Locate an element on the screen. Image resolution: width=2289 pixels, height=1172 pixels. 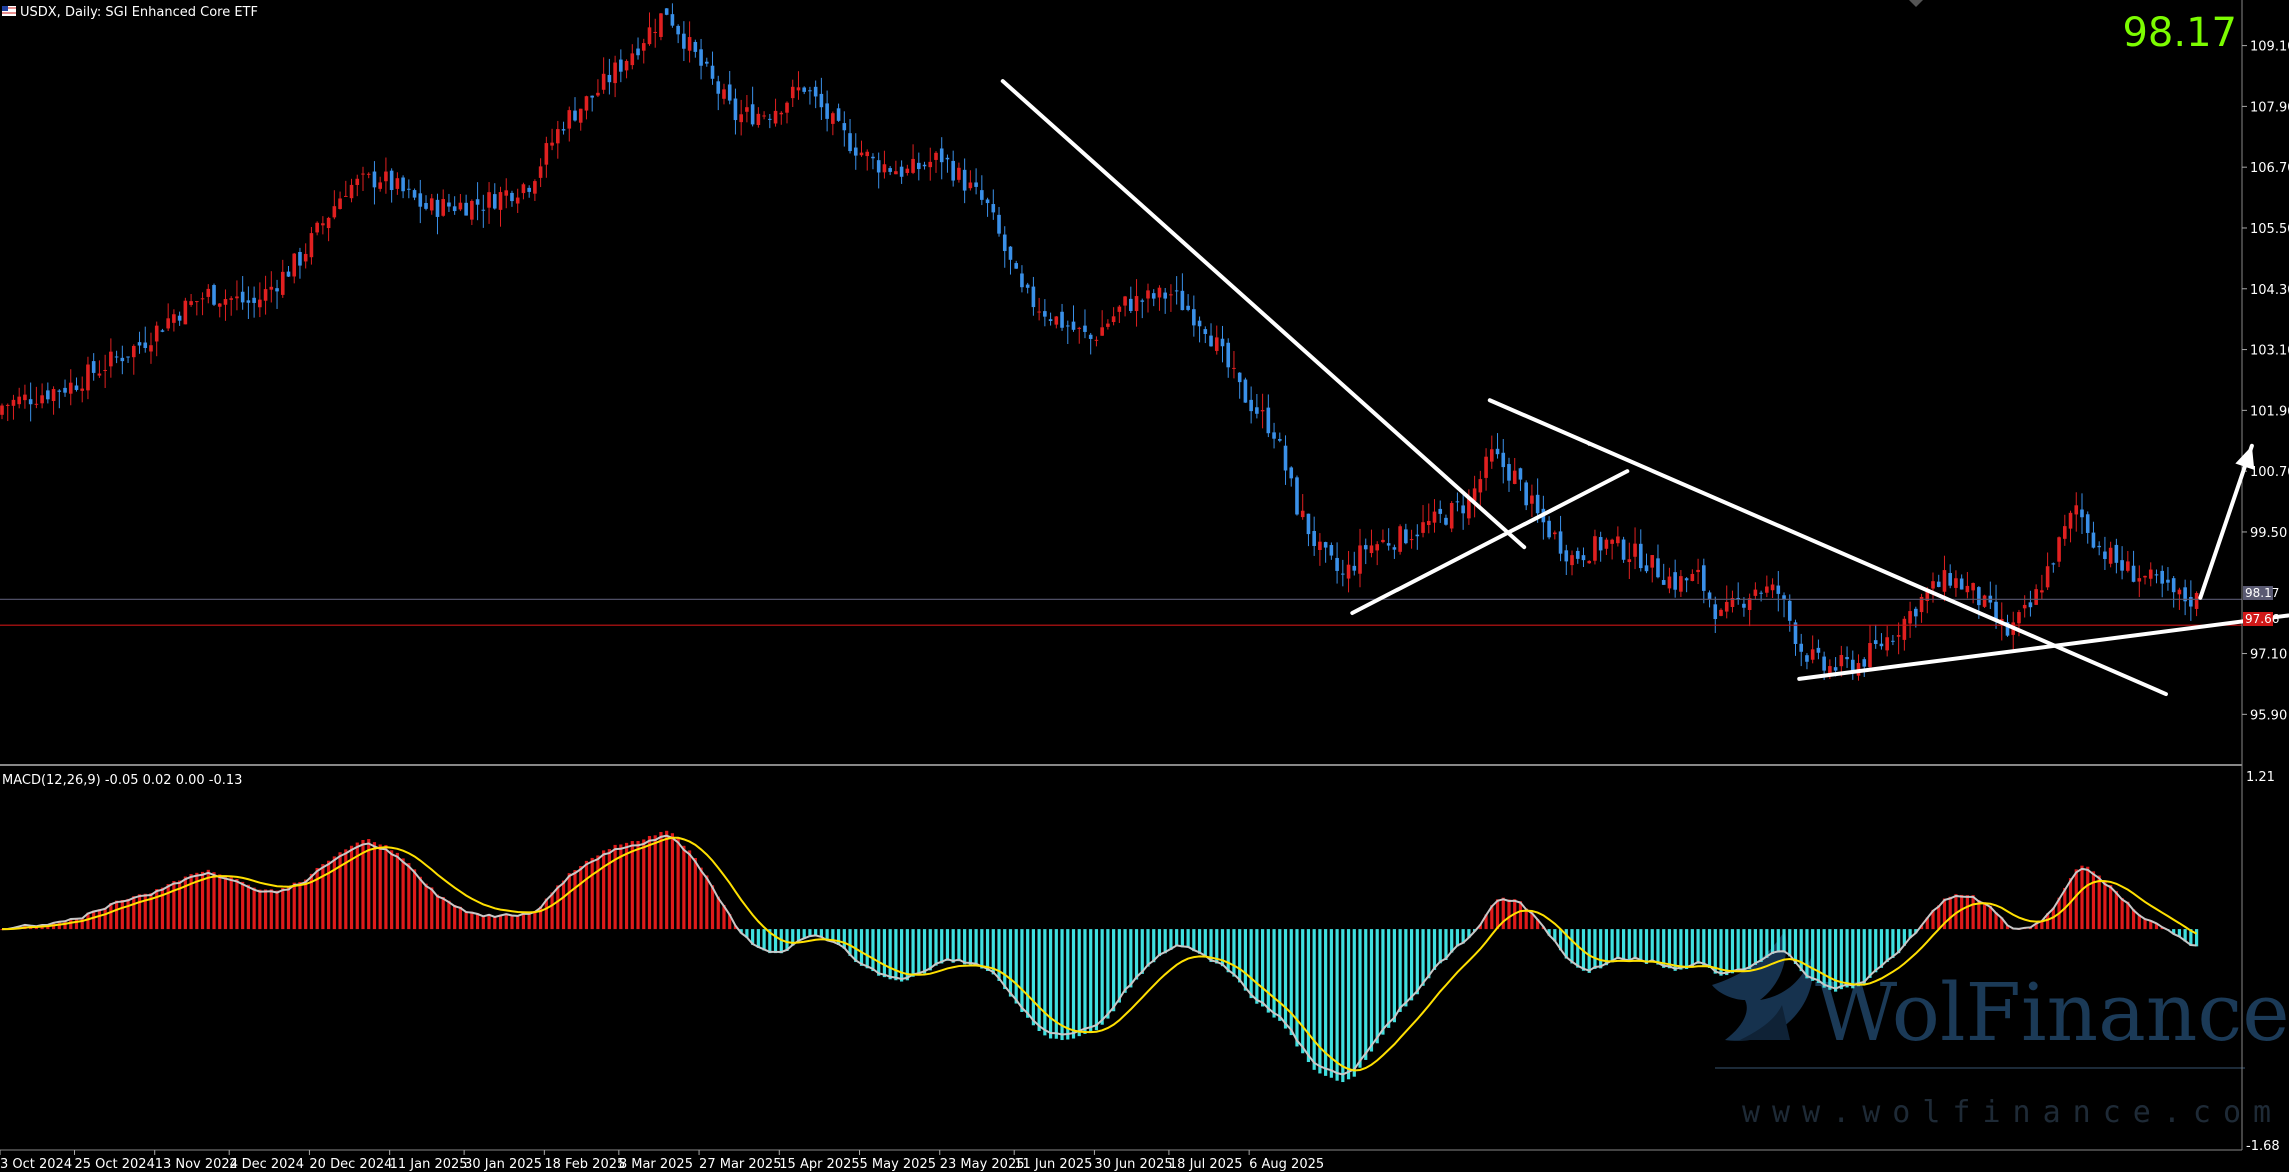
last-price: 98.17 is located at coordinates (2179, 33).